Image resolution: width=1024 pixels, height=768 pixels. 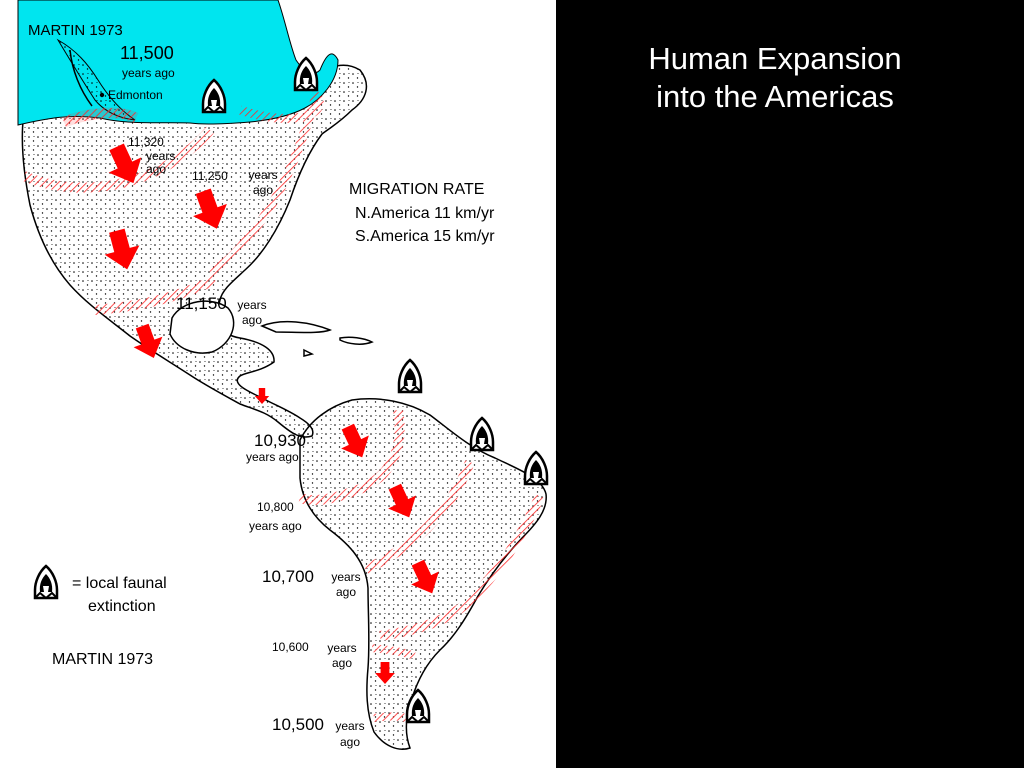 I want to click on legend-extinction-icon, so click(x=46, y=582).